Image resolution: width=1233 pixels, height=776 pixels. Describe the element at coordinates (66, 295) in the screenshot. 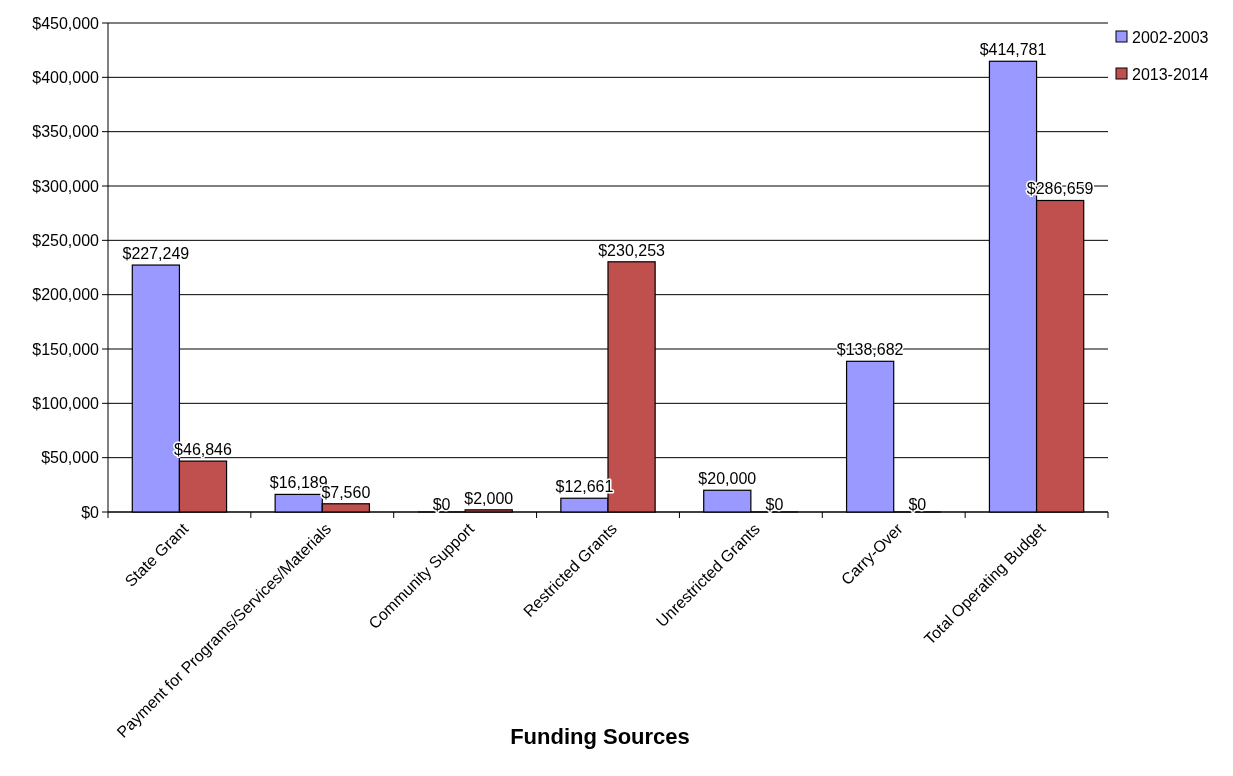

I see `y-tick-label: $200,000` at that location.